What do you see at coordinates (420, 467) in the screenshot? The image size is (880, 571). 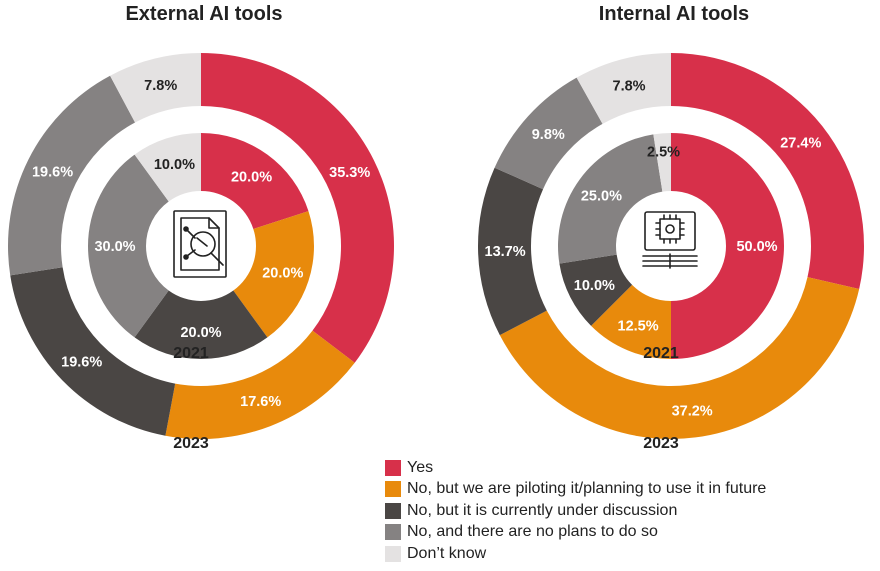 I see `legend-label-yes: Yes` at bounding box center [420, 467].